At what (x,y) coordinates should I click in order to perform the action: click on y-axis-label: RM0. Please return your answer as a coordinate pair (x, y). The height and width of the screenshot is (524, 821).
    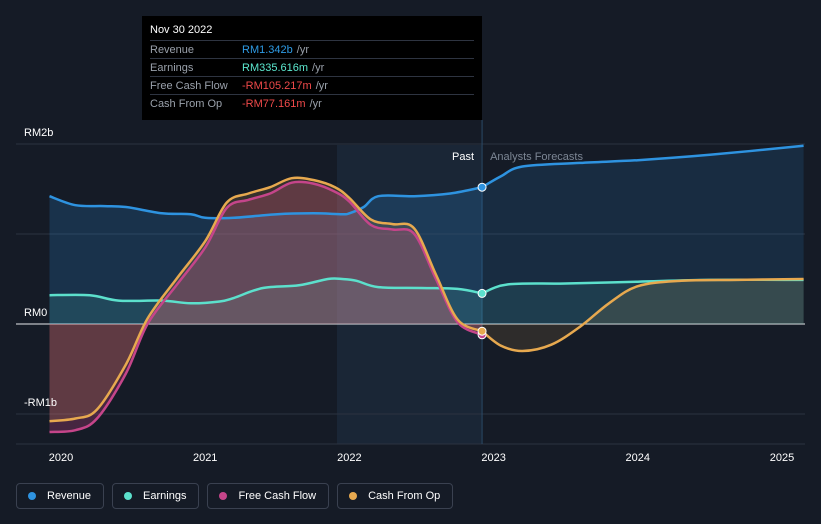
    Looking at the image, I should click on (35, 313).